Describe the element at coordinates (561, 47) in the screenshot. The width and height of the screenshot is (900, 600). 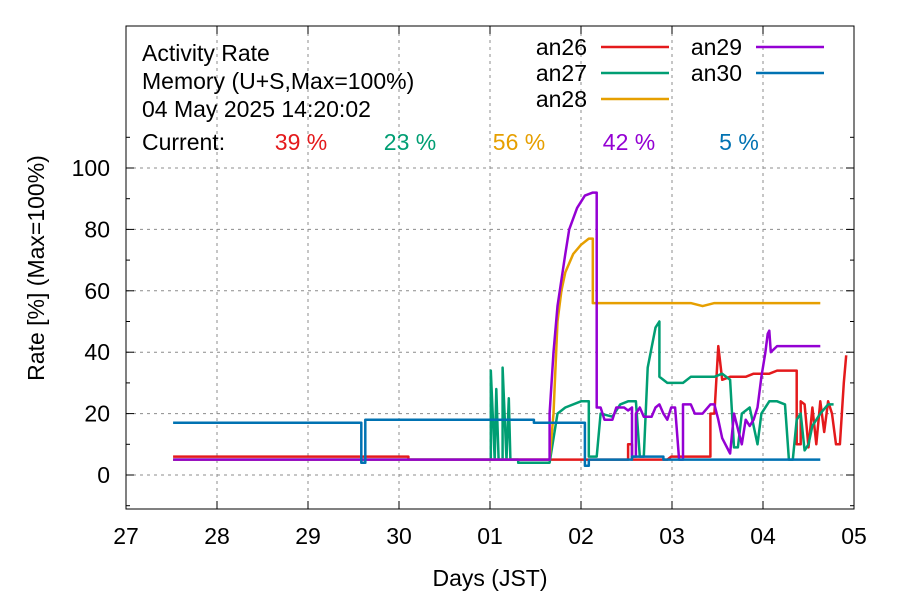
I see `legend-label-an26: an26` at that location.